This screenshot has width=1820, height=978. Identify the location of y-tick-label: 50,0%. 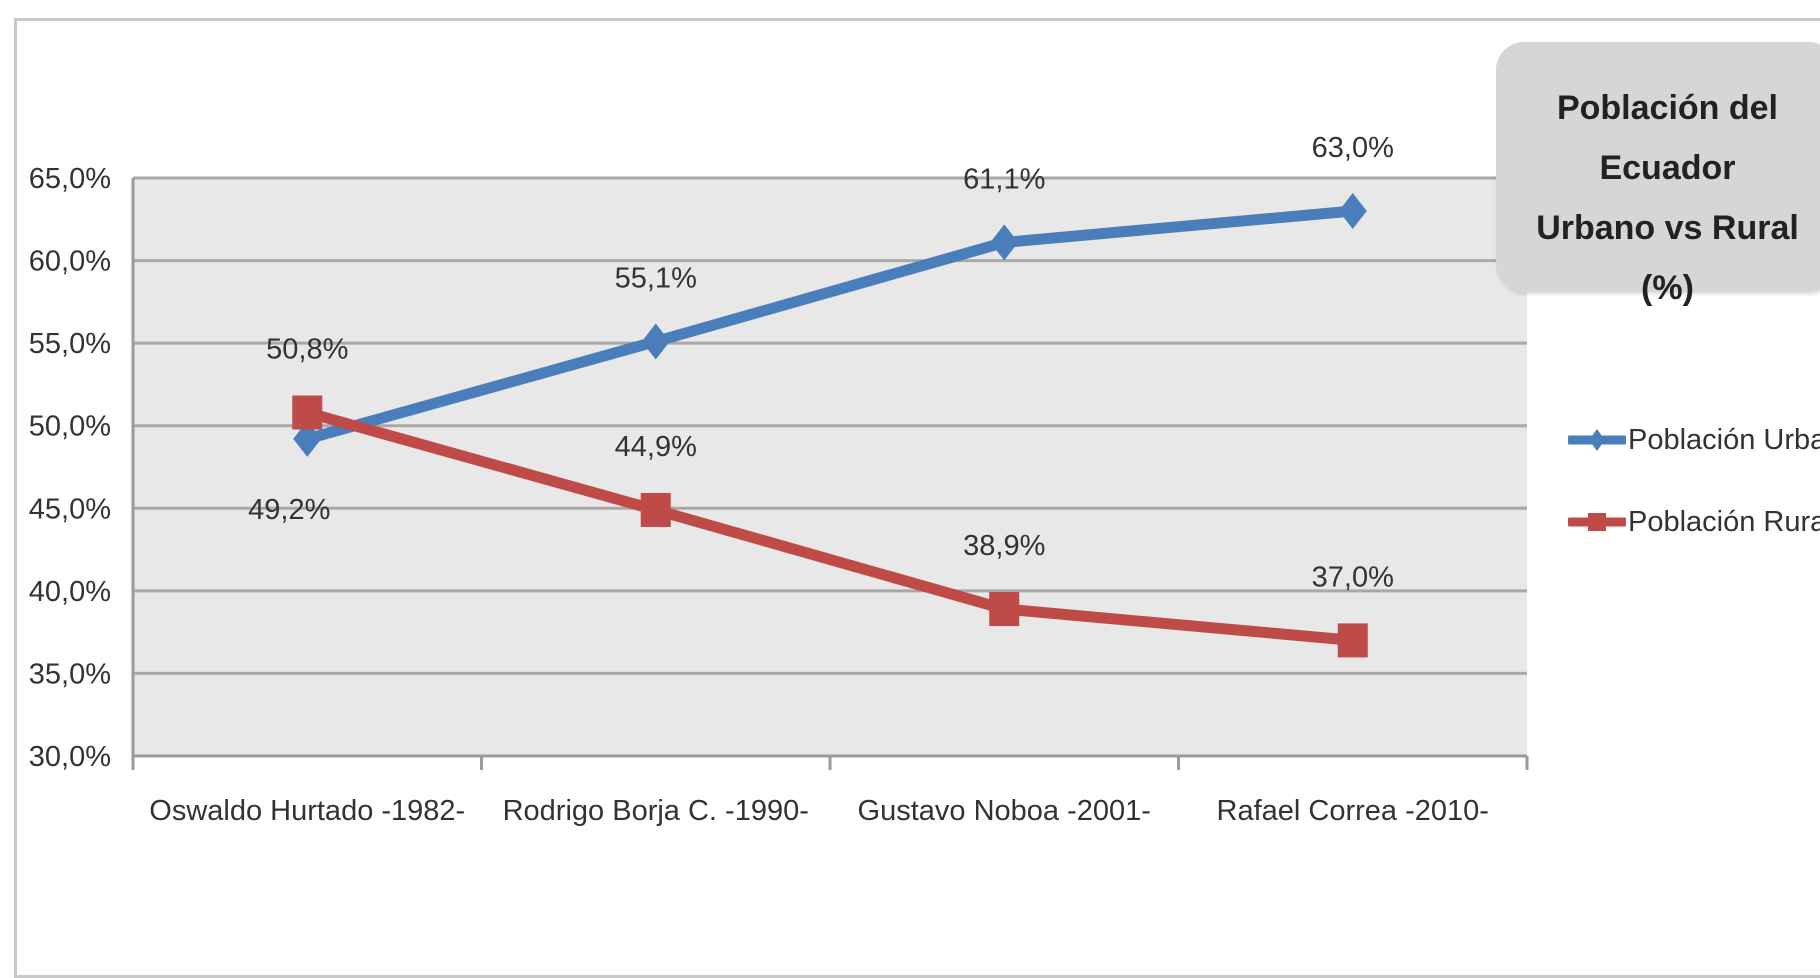
(70, 427).